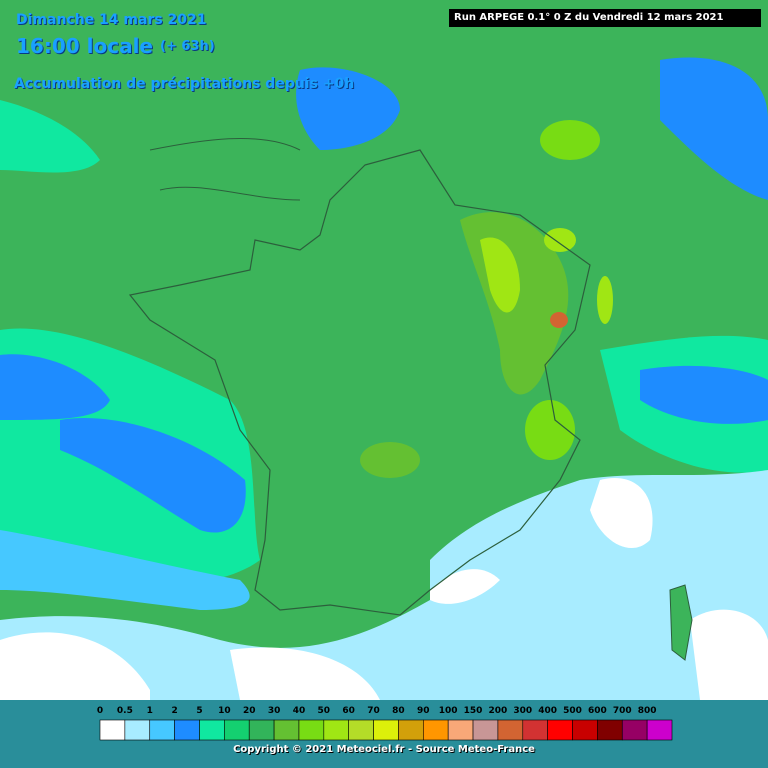  Describe the element at coordinates (50, 136) in the screenshot. I see `sea-light` at that location.